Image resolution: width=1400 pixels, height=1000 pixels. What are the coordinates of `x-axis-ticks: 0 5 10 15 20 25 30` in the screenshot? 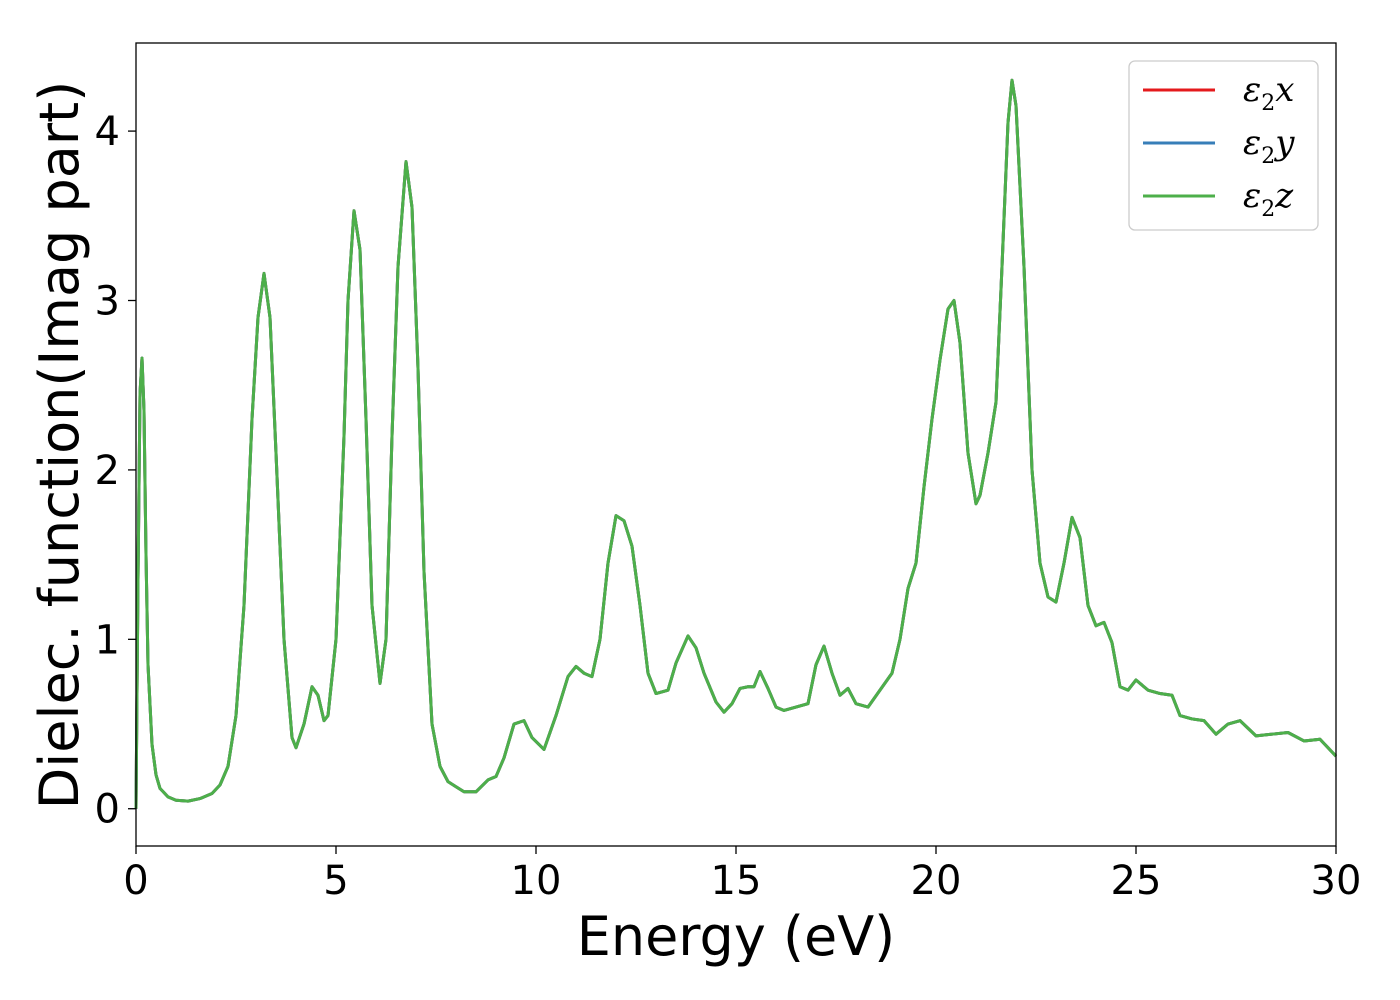 It's located at (742, 875).